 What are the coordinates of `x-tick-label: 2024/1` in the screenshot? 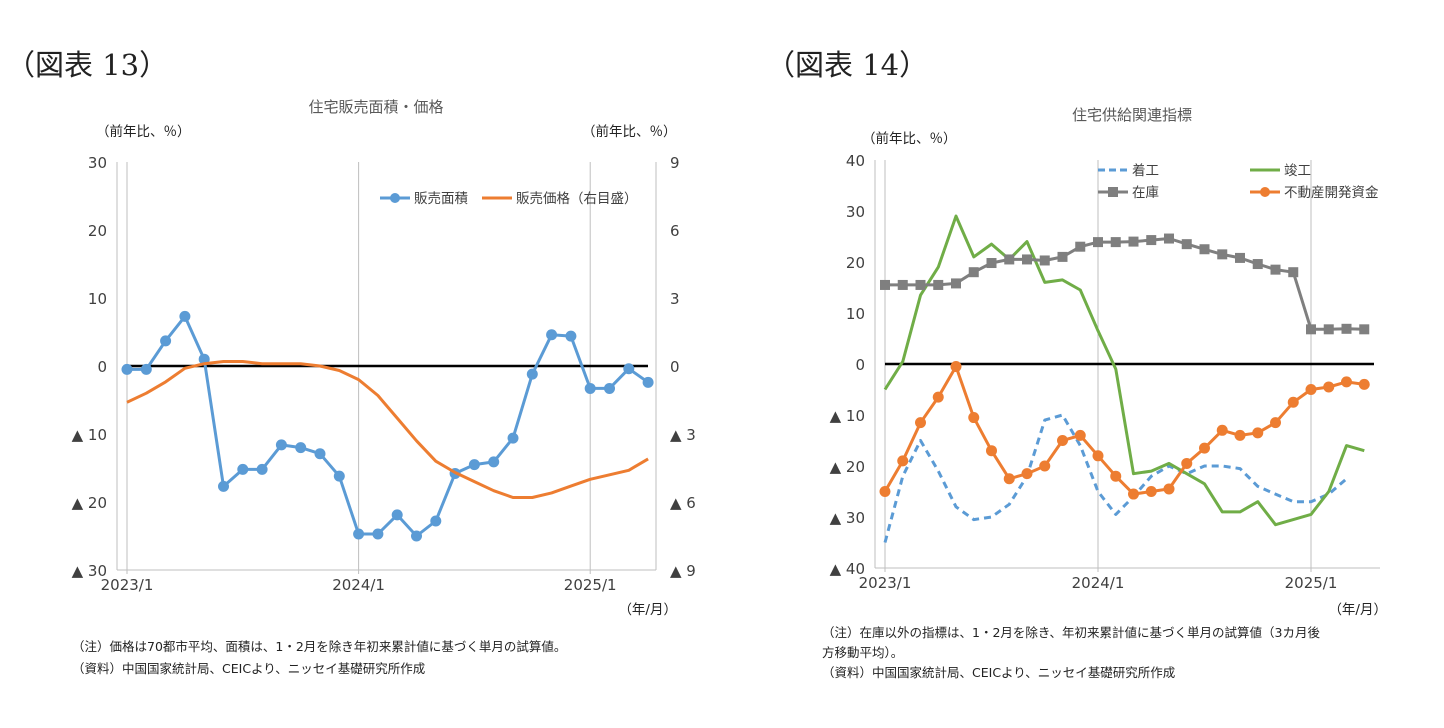 It's located at (1098, 583).